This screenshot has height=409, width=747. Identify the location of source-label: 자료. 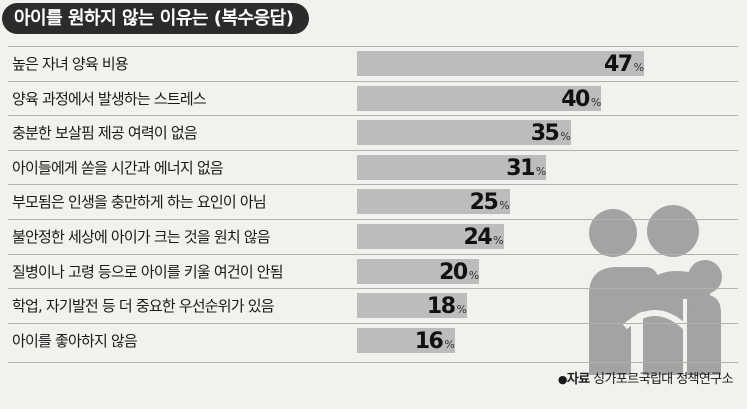
(578, 379).